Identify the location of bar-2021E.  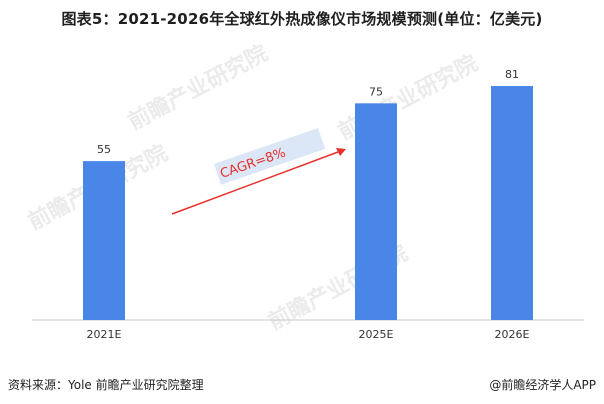
(104, 240).